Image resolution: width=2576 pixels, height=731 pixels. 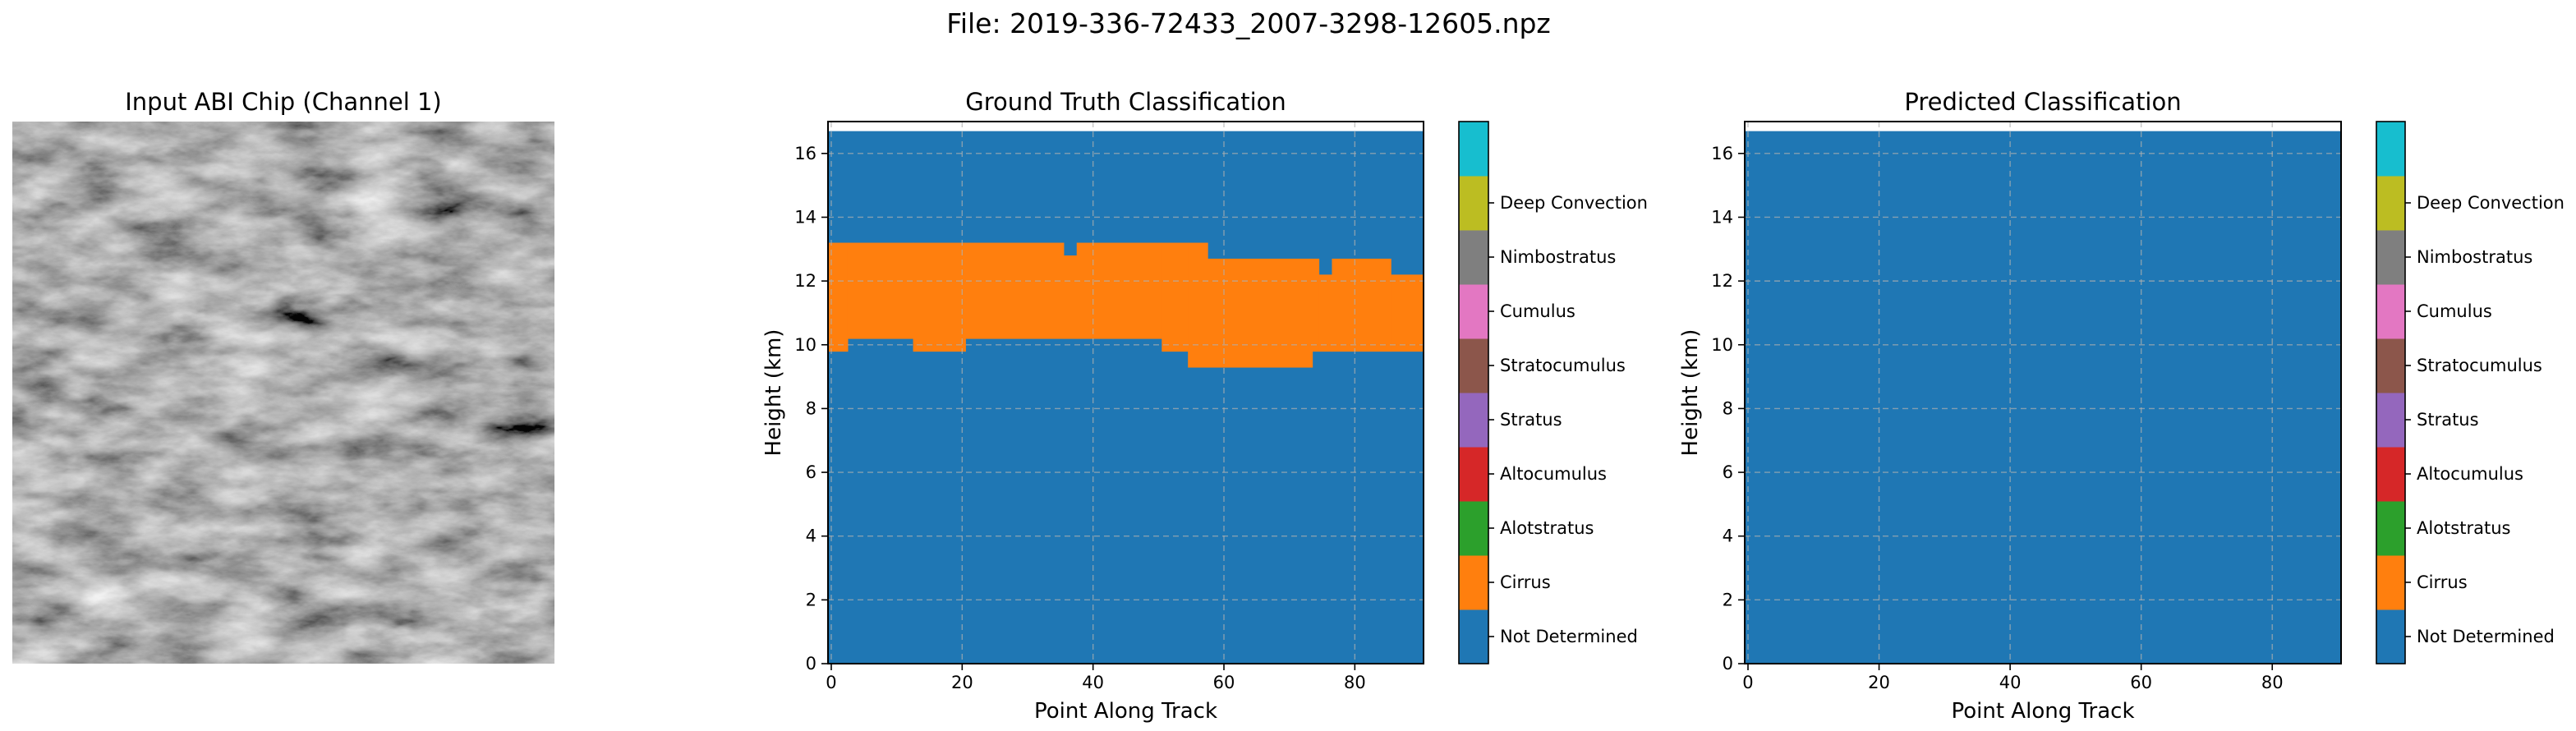 I want to click on figure-title: File: 2019-336-72433_2007-3298-12605.npz, so click(x=1248, y=23).